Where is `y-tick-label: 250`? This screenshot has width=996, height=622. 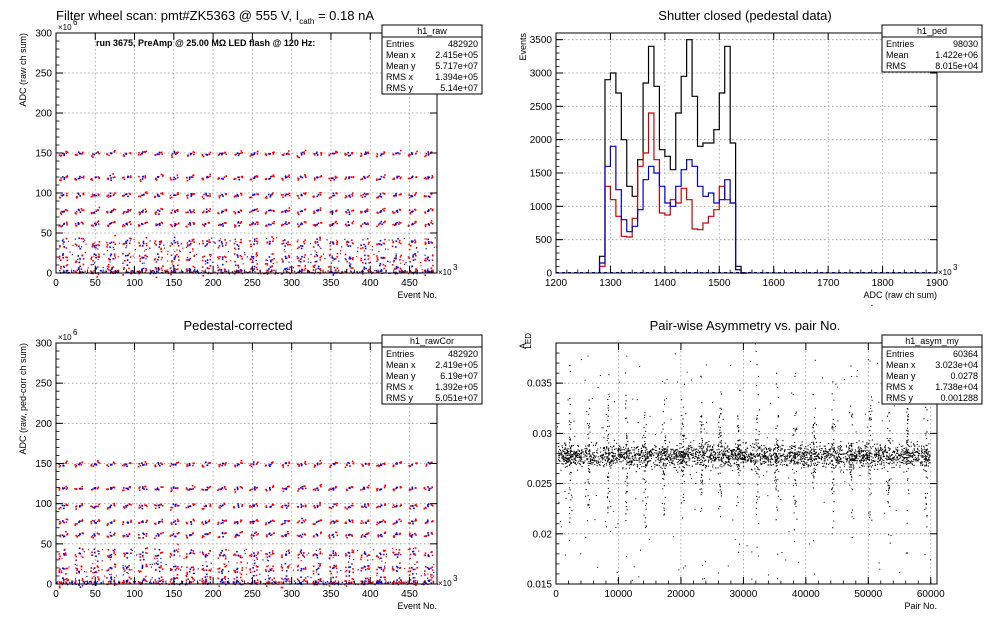
y-tick-label: 250 is located at coordinates (43, 384).